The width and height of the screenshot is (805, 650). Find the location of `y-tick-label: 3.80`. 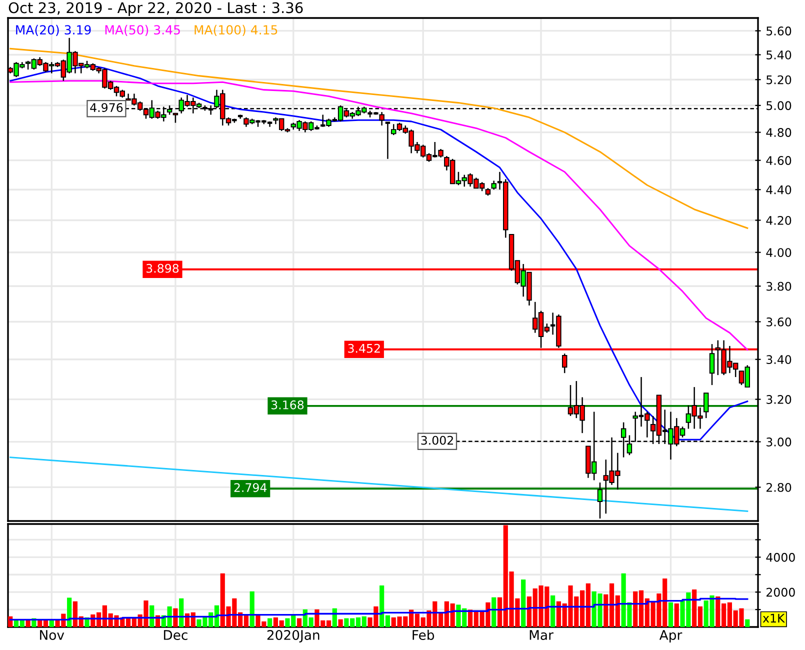

y-tick-label: 3.80 is located at coordinates (779, 286).